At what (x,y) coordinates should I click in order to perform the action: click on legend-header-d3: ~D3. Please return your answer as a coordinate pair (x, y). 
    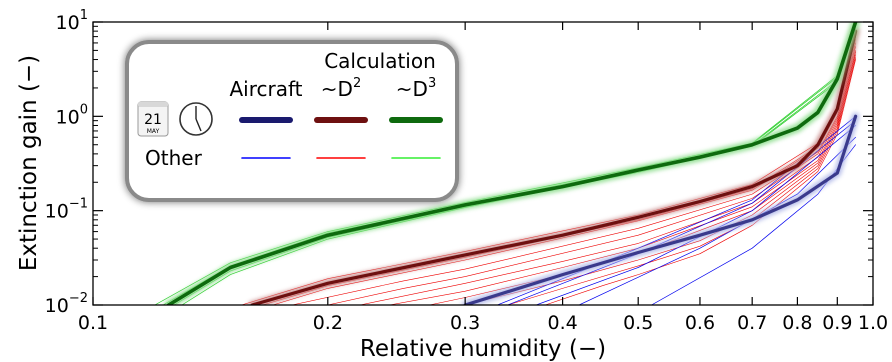
    Looking at the image, I should click on (416, 88).